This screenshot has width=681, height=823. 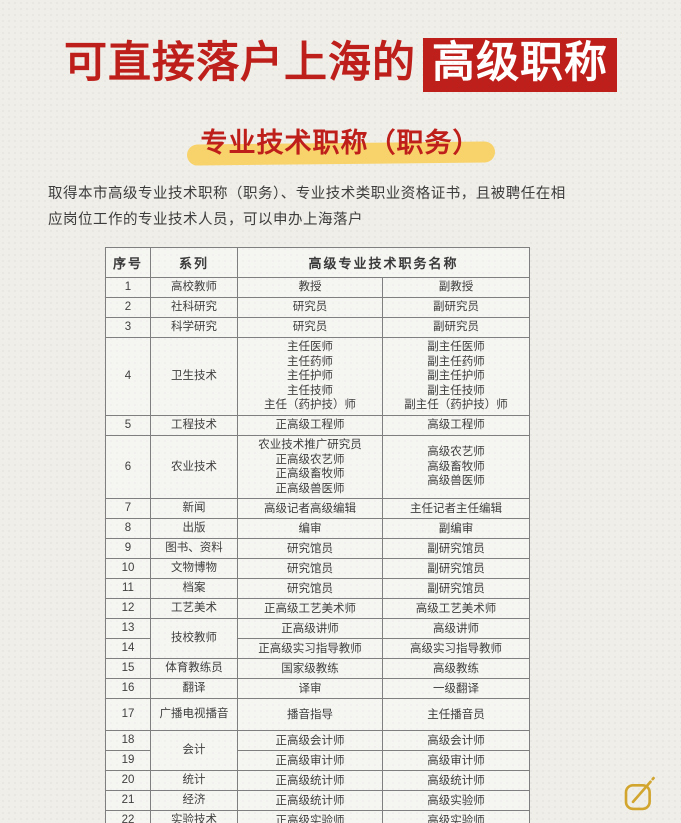 I want to click on cell-line: 高级审计师, so click(x=456, y=760).